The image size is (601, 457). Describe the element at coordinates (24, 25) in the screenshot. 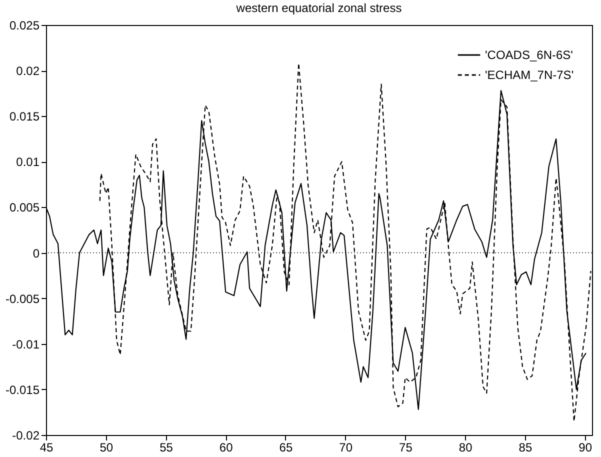

I see `y-tick-label: 0.025` at that location.